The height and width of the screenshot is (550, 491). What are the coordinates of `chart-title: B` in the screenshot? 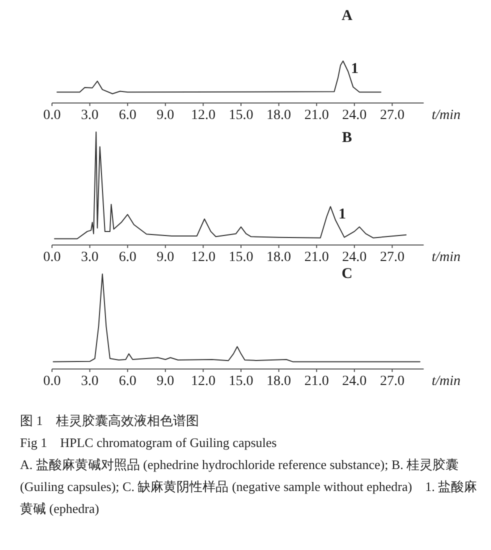 It's located at (347, 138).